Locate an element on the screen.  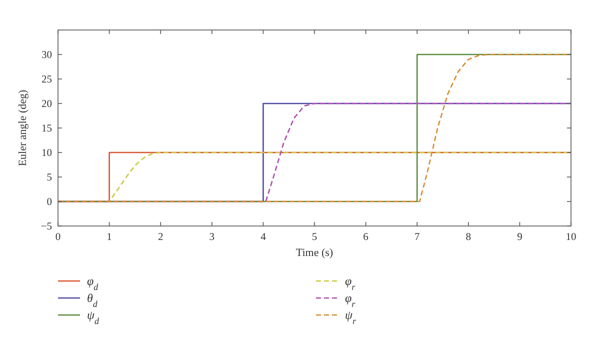
x-tick-label: 2 is located at coordinates (161, 237).